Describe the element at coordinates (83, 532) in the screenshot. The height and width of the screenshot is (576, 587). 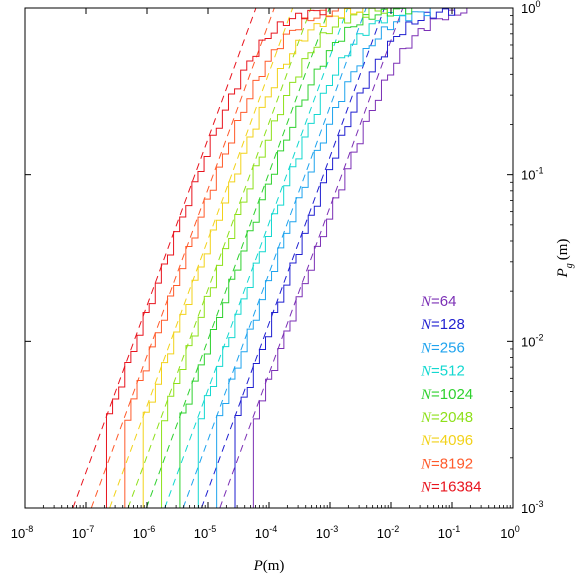
I see `x-tick--7-label: 10⁻⁷` at that location.